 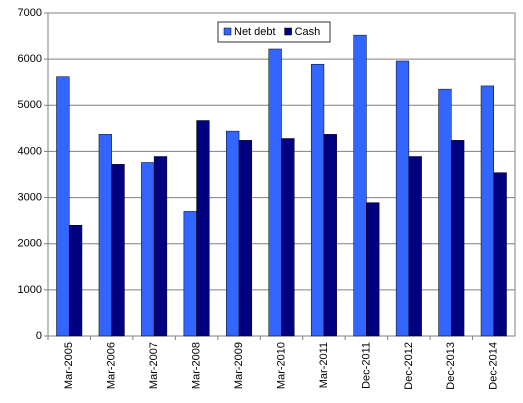 I want to click on legend-box, so click(x=274, y=32).